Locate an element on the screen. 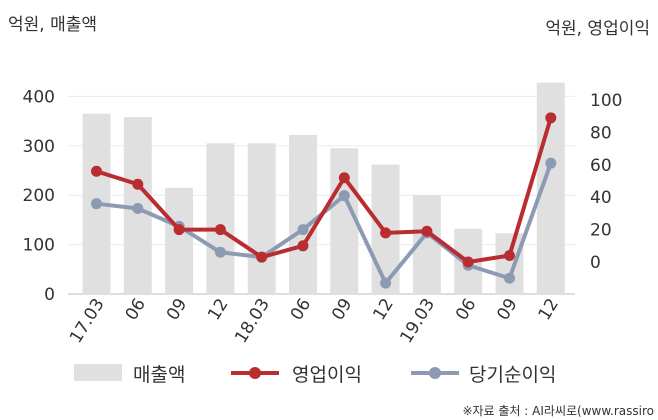  legend-swatch-net-income is located at coordinates (435, 373).